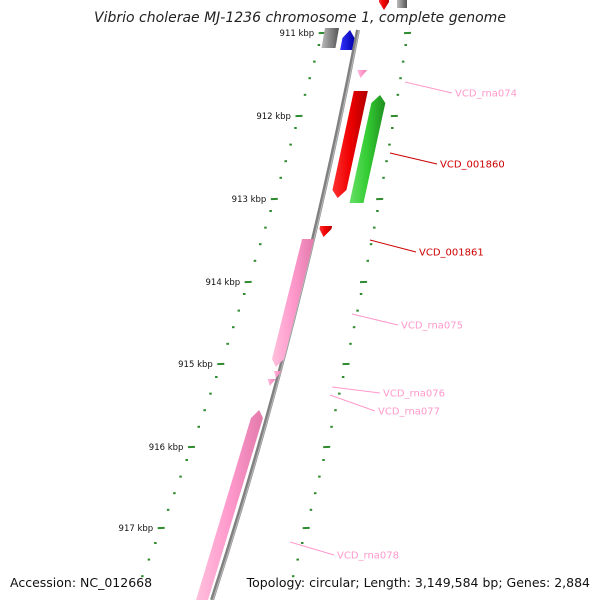 Image resolution: width=600 pixels, height=600 pixels. Describe the element at coordinates (136, 529) in the screenshot. I see `tick-label: 917 kbp` at that location.